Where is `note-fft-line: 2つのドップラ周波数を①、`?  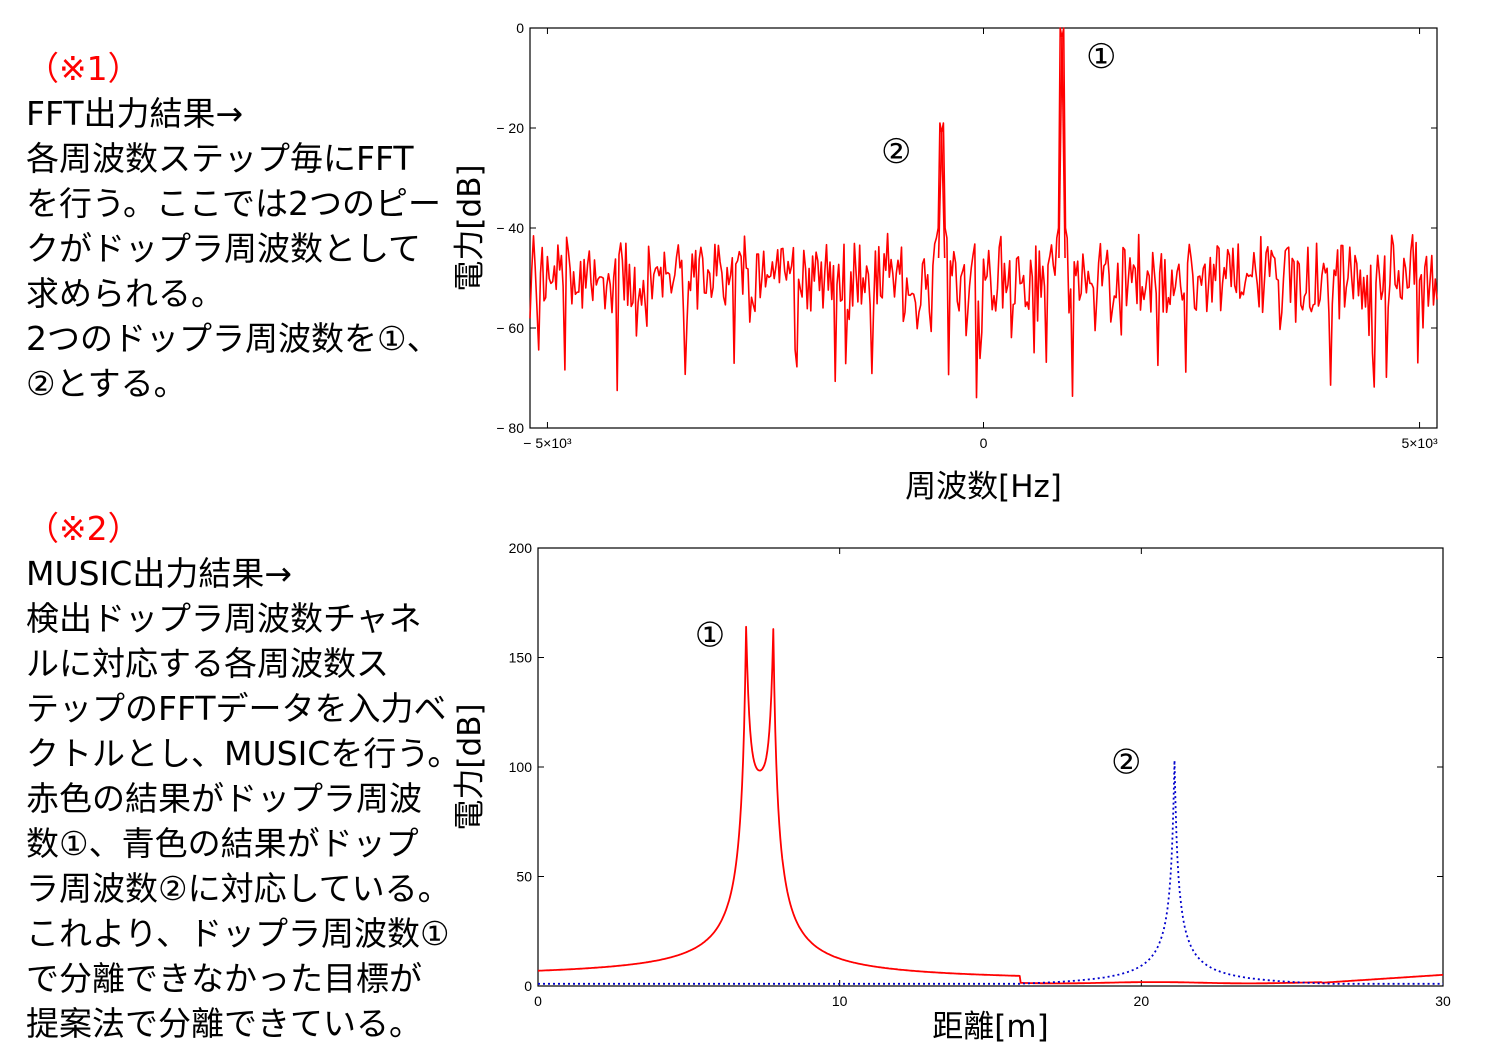
note-fft-line: 2つのドップラ周波数を①、 is located at coordinates (233, 338).